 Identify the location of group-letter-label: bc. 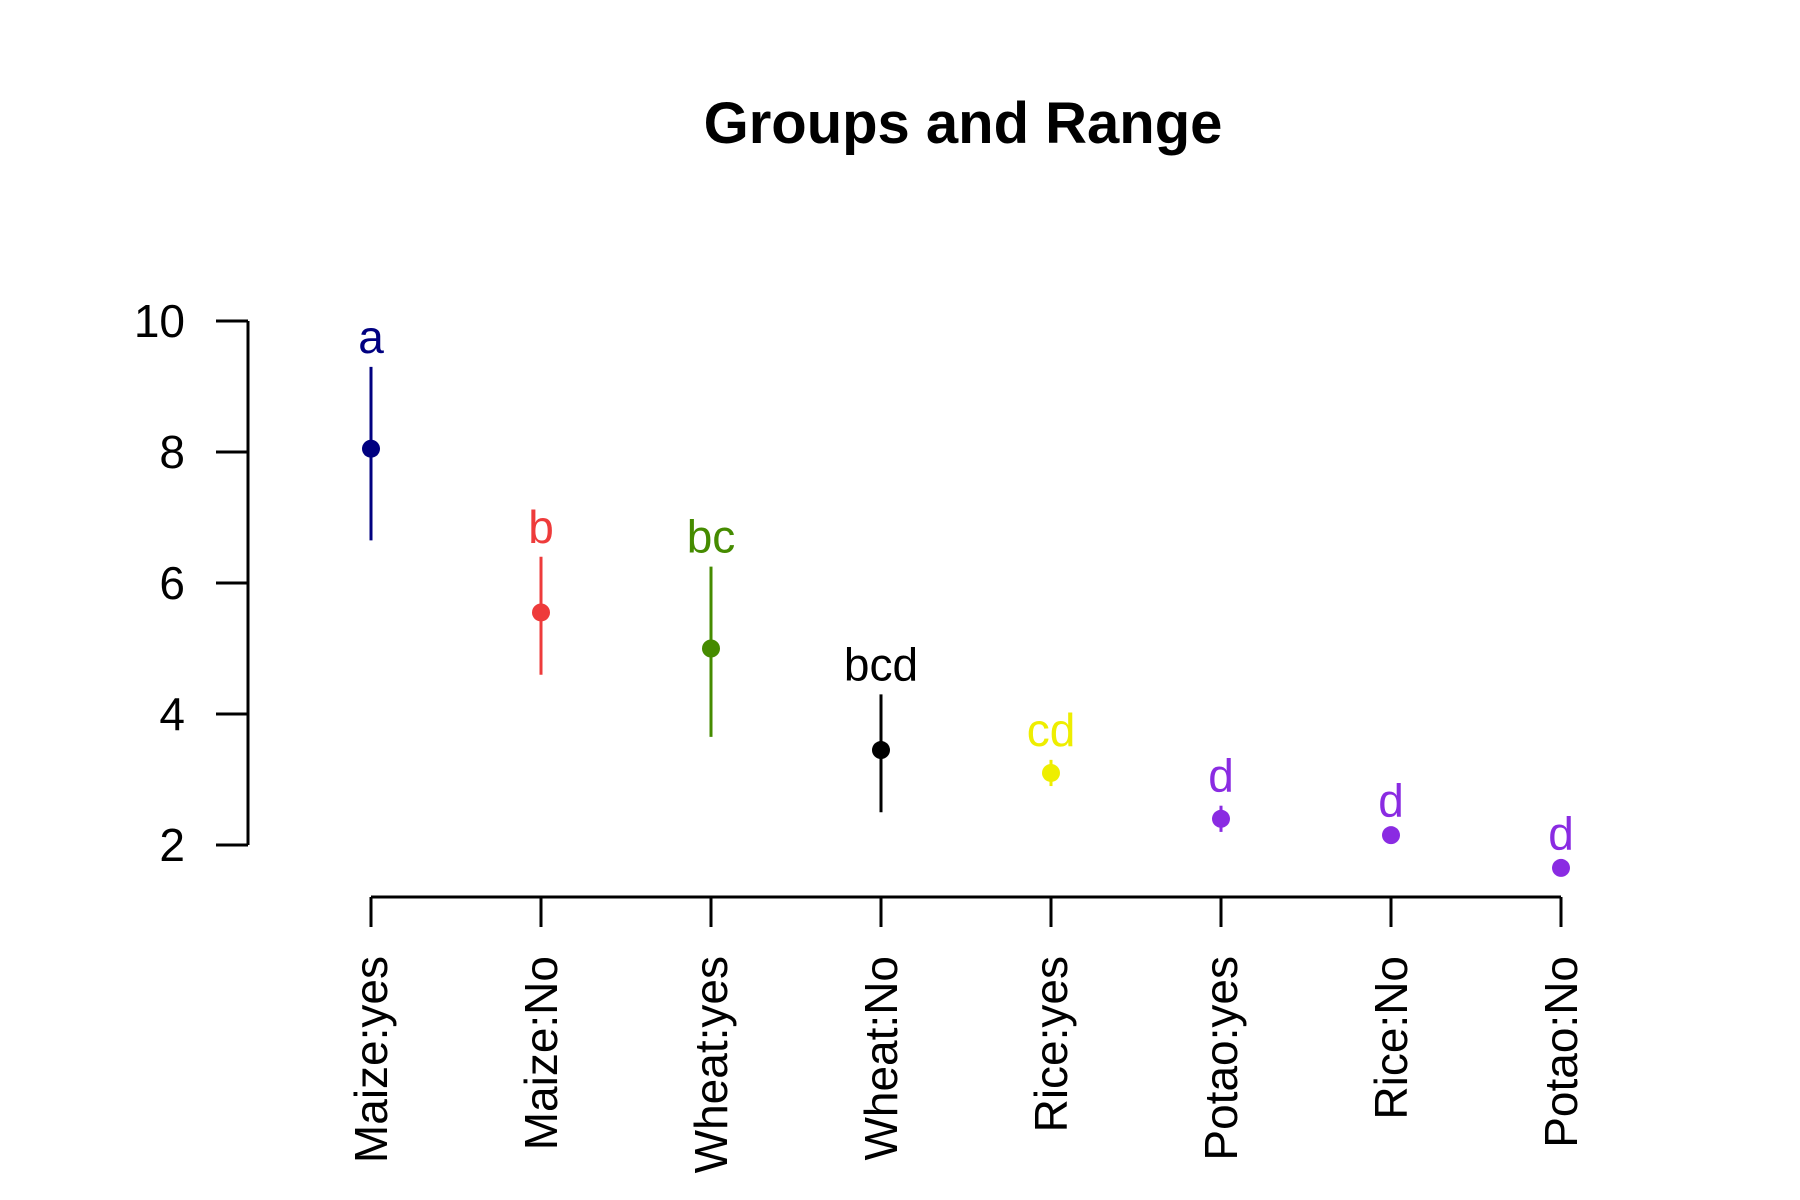
(711, 537).